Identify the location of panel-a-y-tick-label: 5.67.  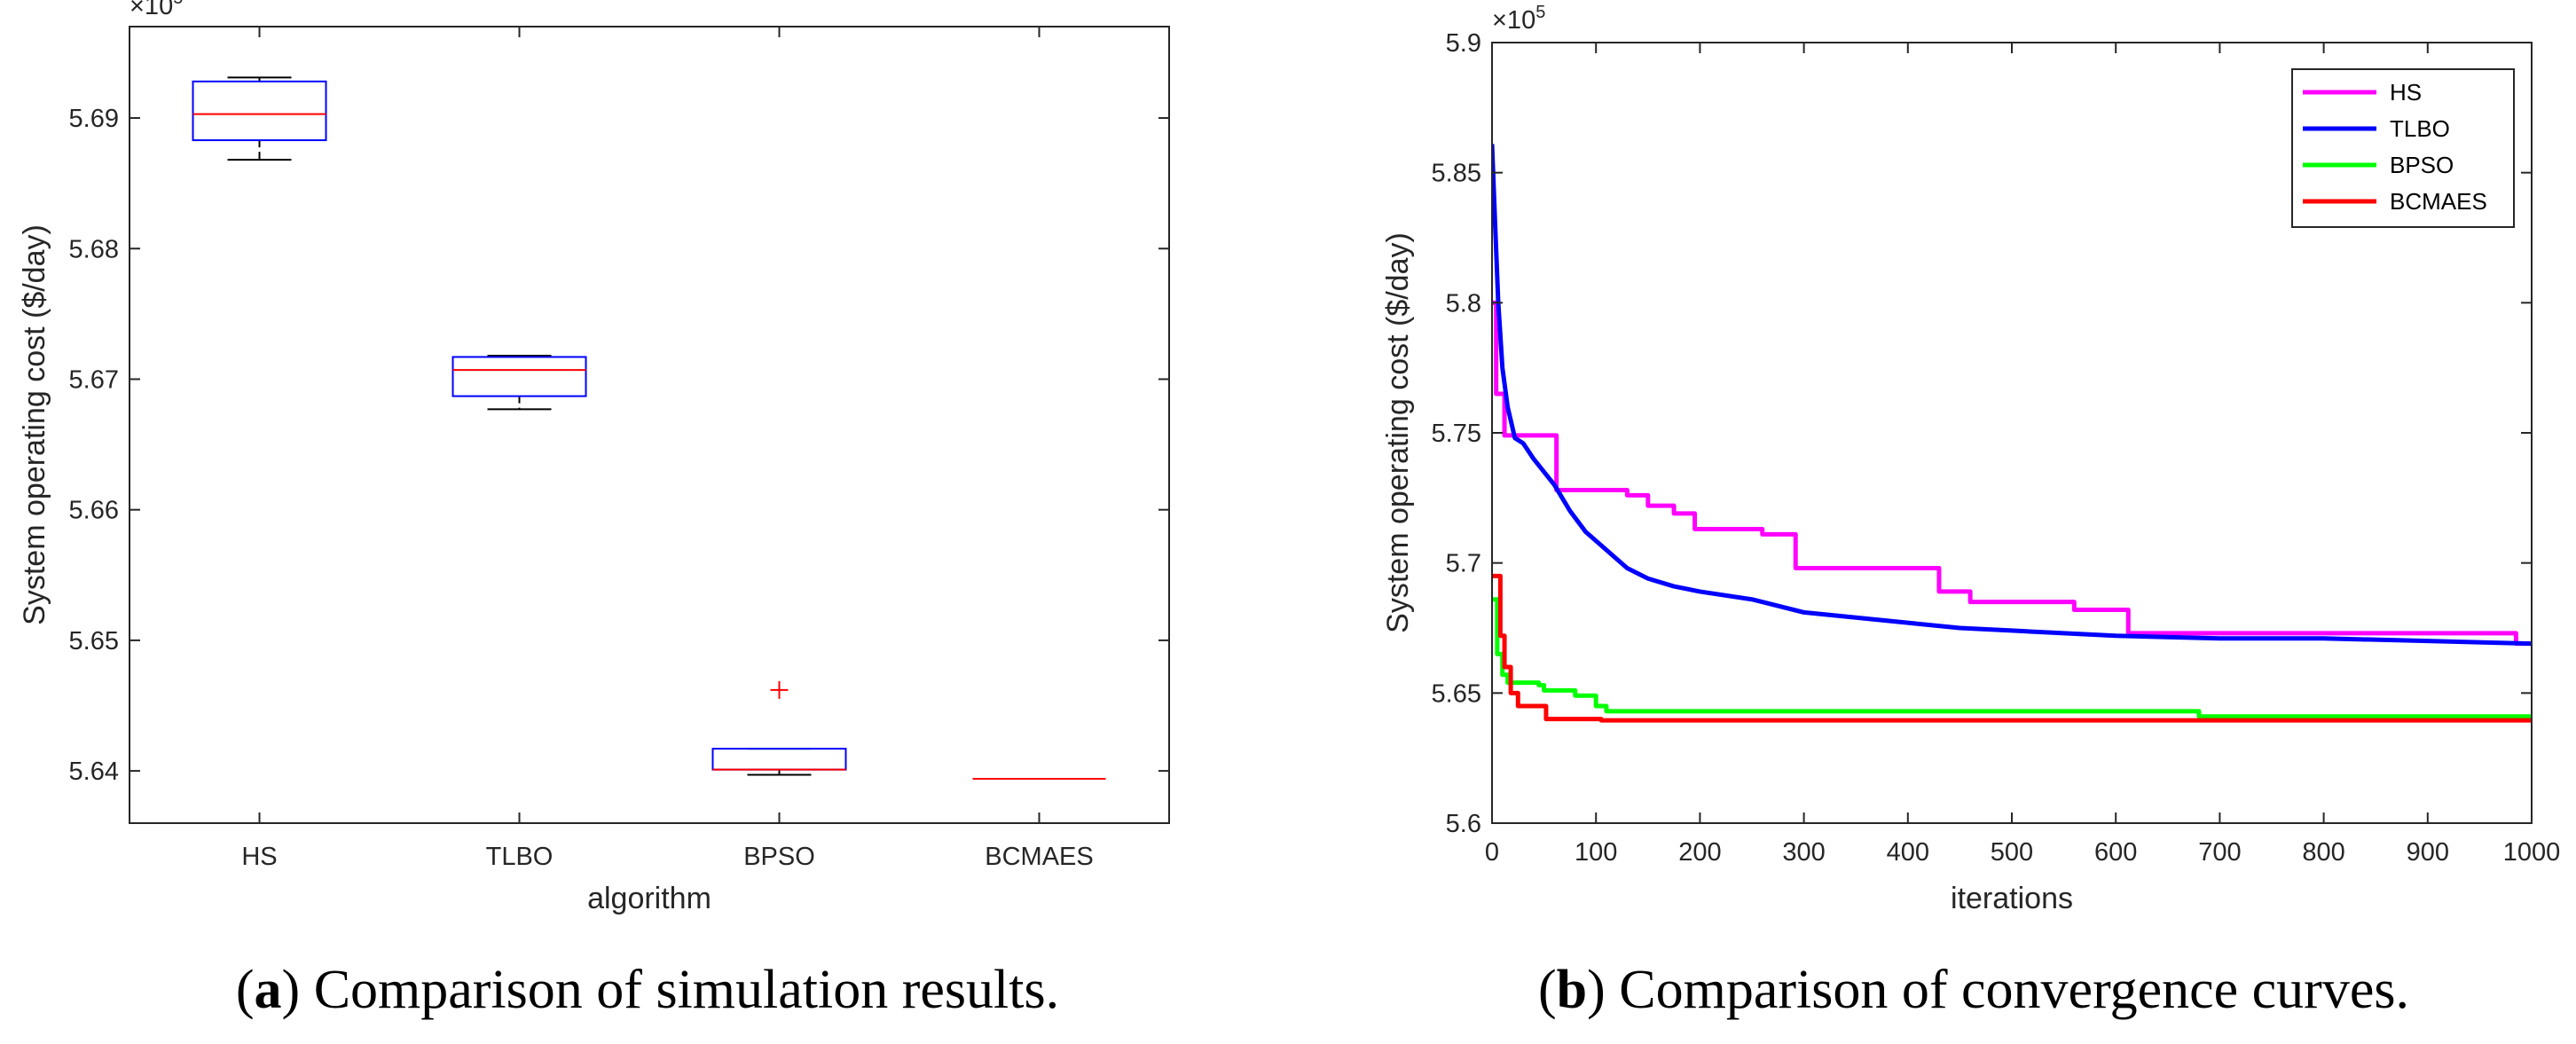
(94, 379).